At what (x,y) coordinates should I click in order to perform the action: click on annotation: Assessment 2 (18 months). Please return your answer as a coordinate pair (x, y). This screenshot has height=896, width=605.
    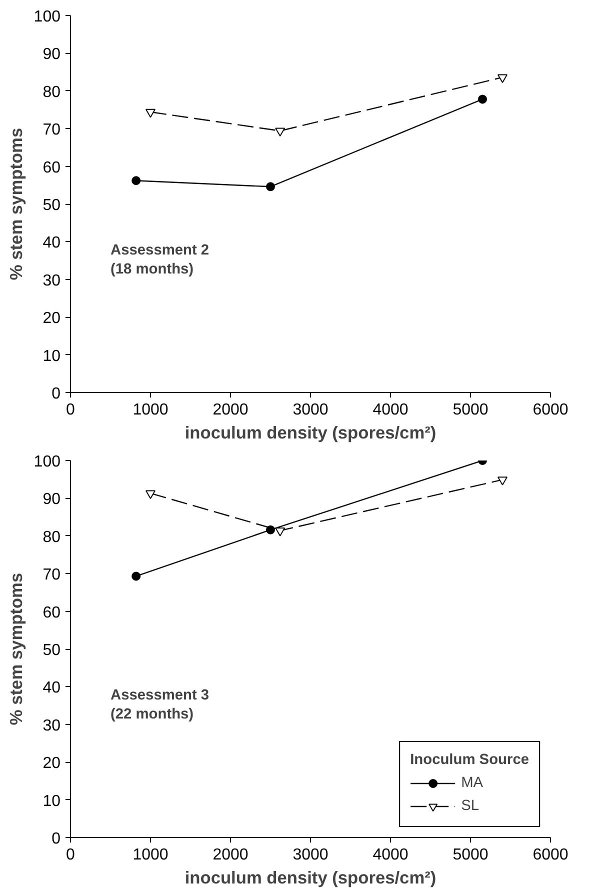
    Looking at the image, I should click on (160, 260).